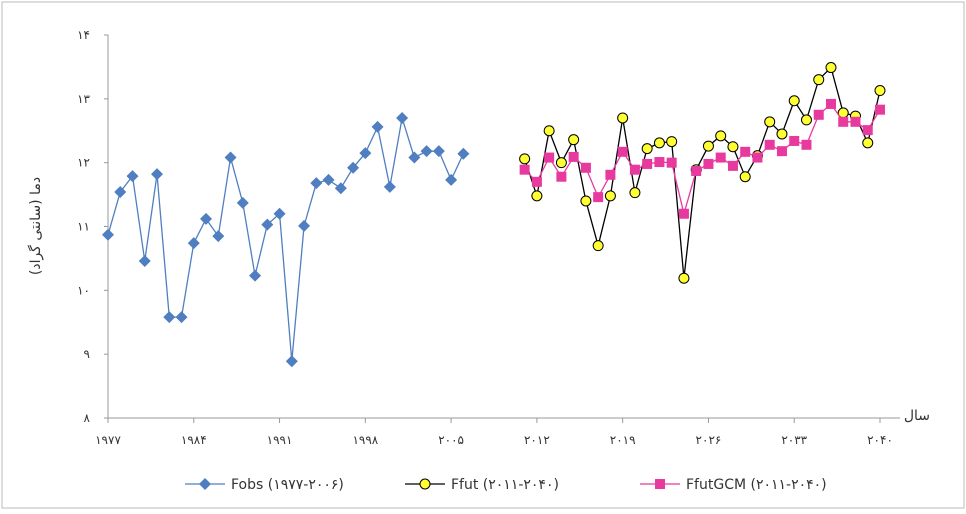  I want to click on x-tick-label: ۲۰۰۵, so click(451, 440).